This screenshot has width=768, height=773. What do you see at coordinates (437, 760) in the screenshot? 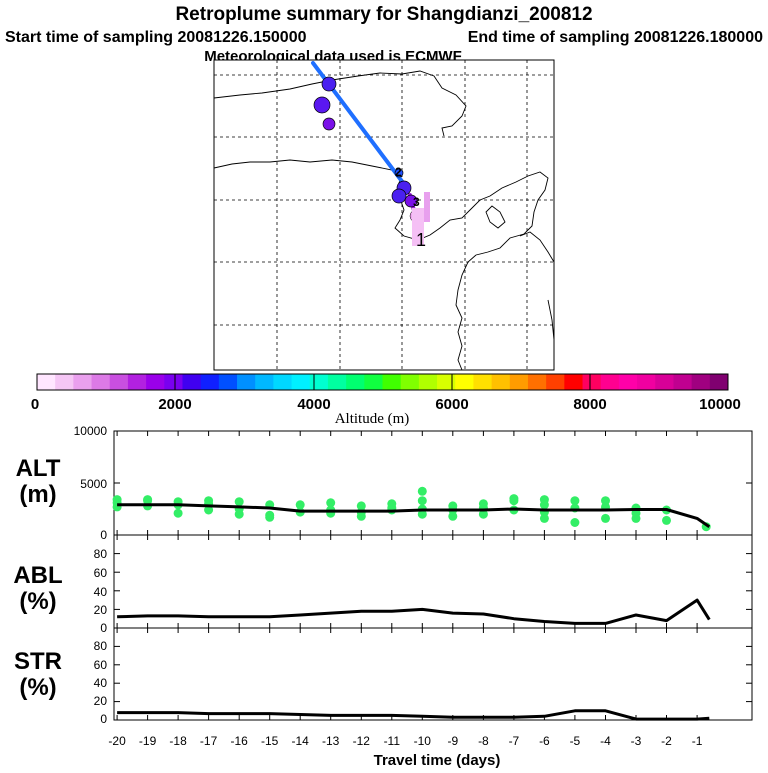
I see `x-axis-label: Travel time (days)` at bounding box center [437, 760].